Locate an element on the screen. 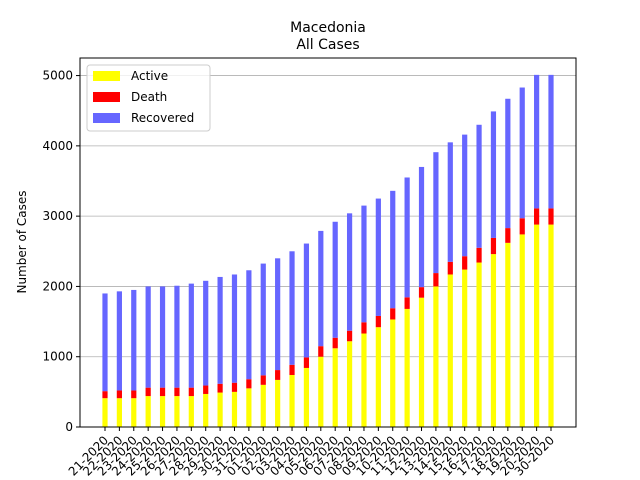 This screenshot has height=480, width=640. y-axis-ticks: 0 1000 2000 3000 4000 5000 is located at coordinates (61, 251).